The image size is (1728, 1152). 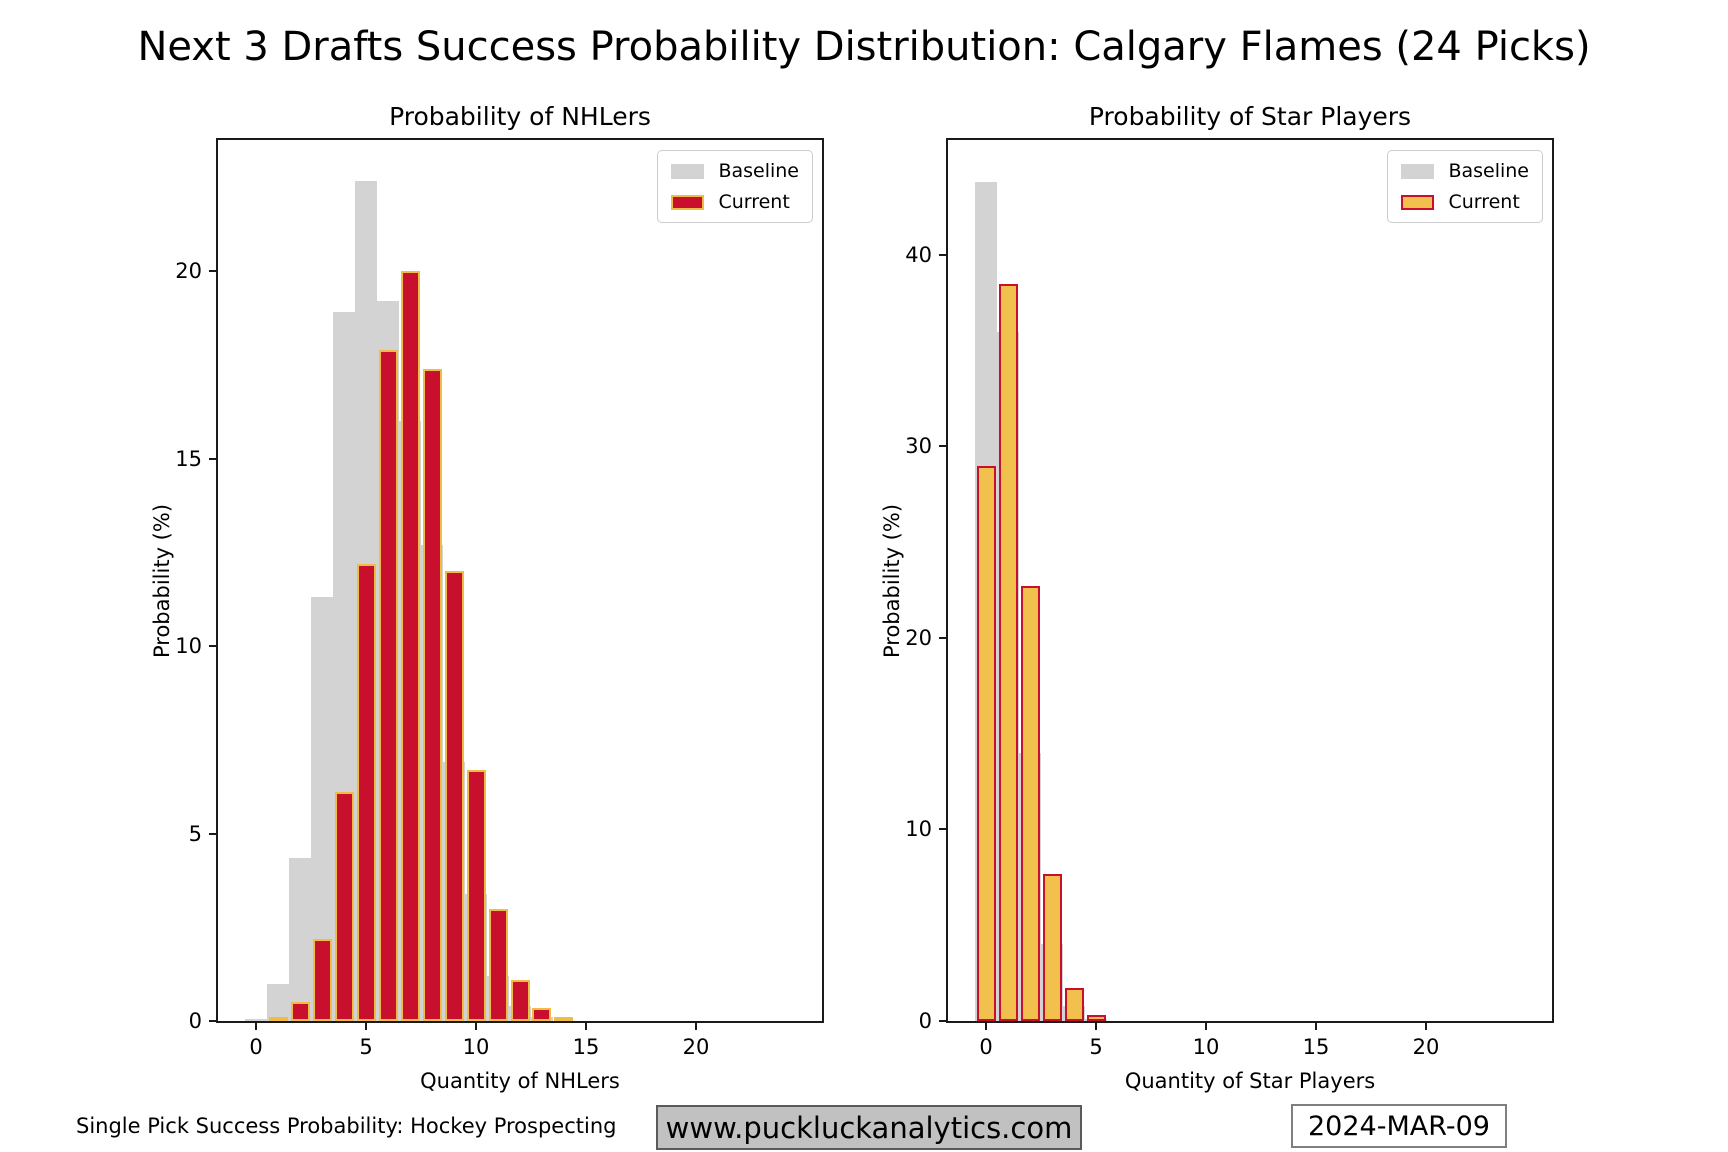 I want to click on axes-stars-title: Probability of Star Players, so click(x=1250, y=116).